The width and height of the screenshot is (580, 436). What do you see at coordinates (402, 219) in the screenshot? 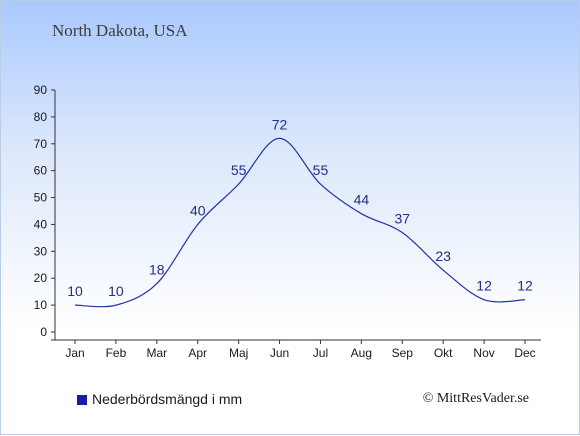
I see `data-label: 37` at bounding box center [402, 219].